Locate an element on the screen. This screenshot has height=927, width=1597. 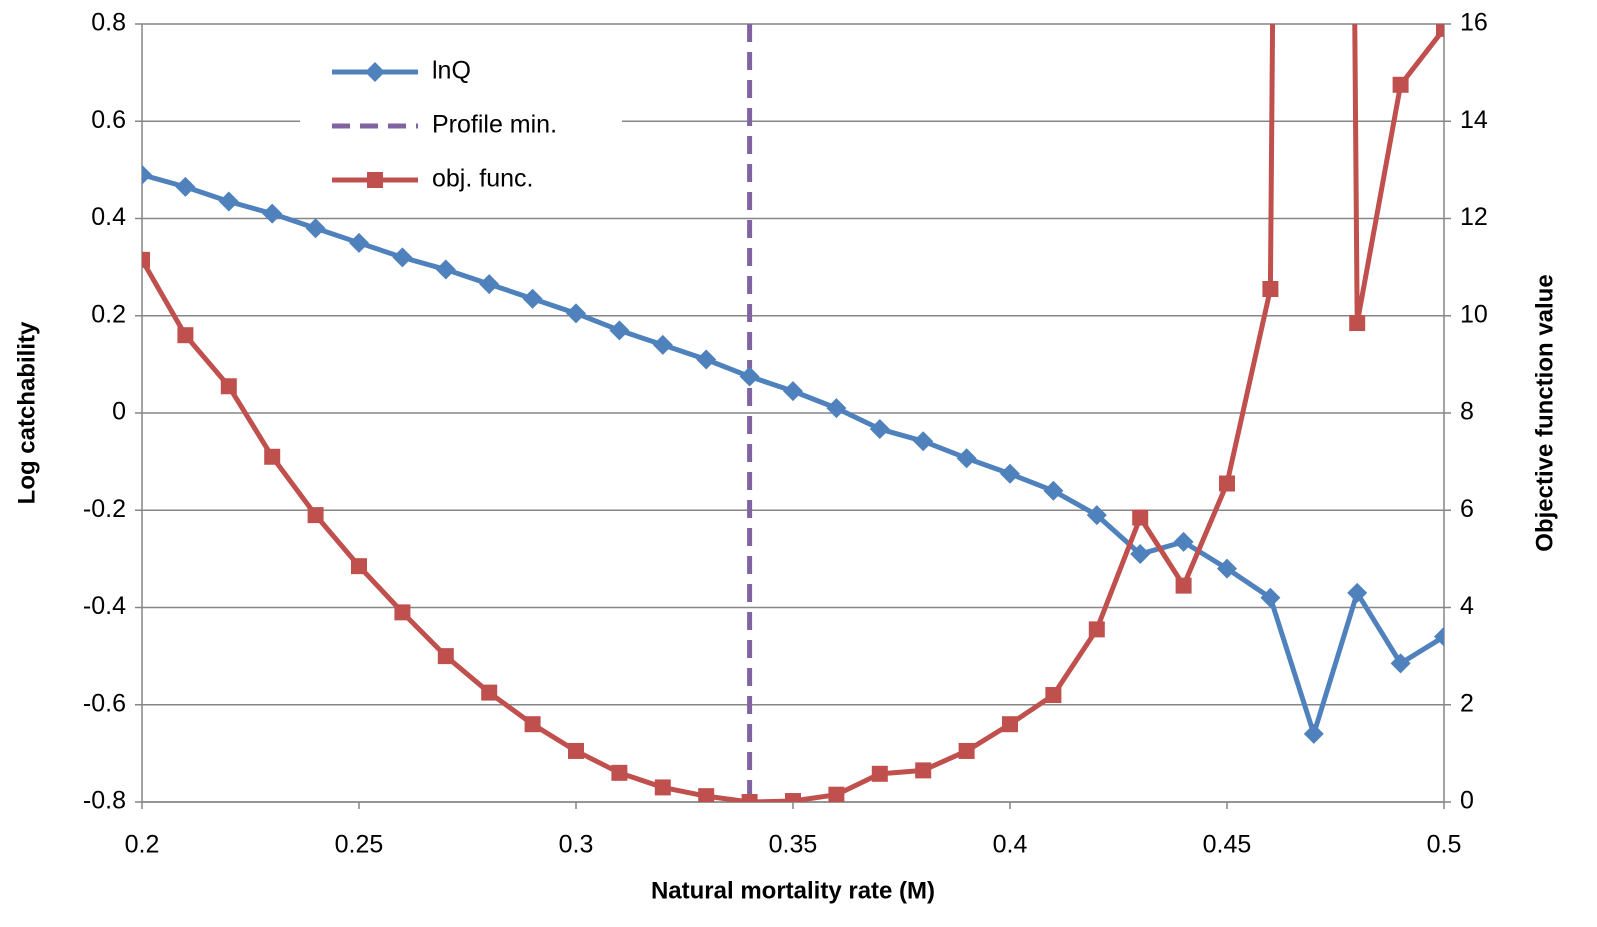
y-tick-label: -0.6 is located at coordinates (104, 703).